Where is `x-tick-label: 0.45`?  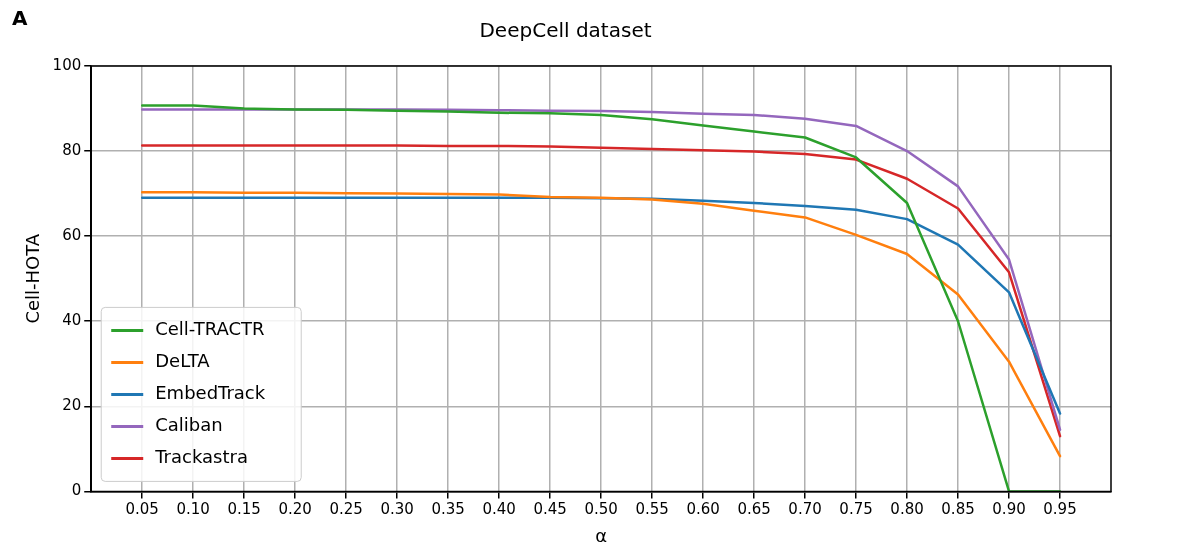 x-tick-label: 0.45 is located at coordinates (550, 509).